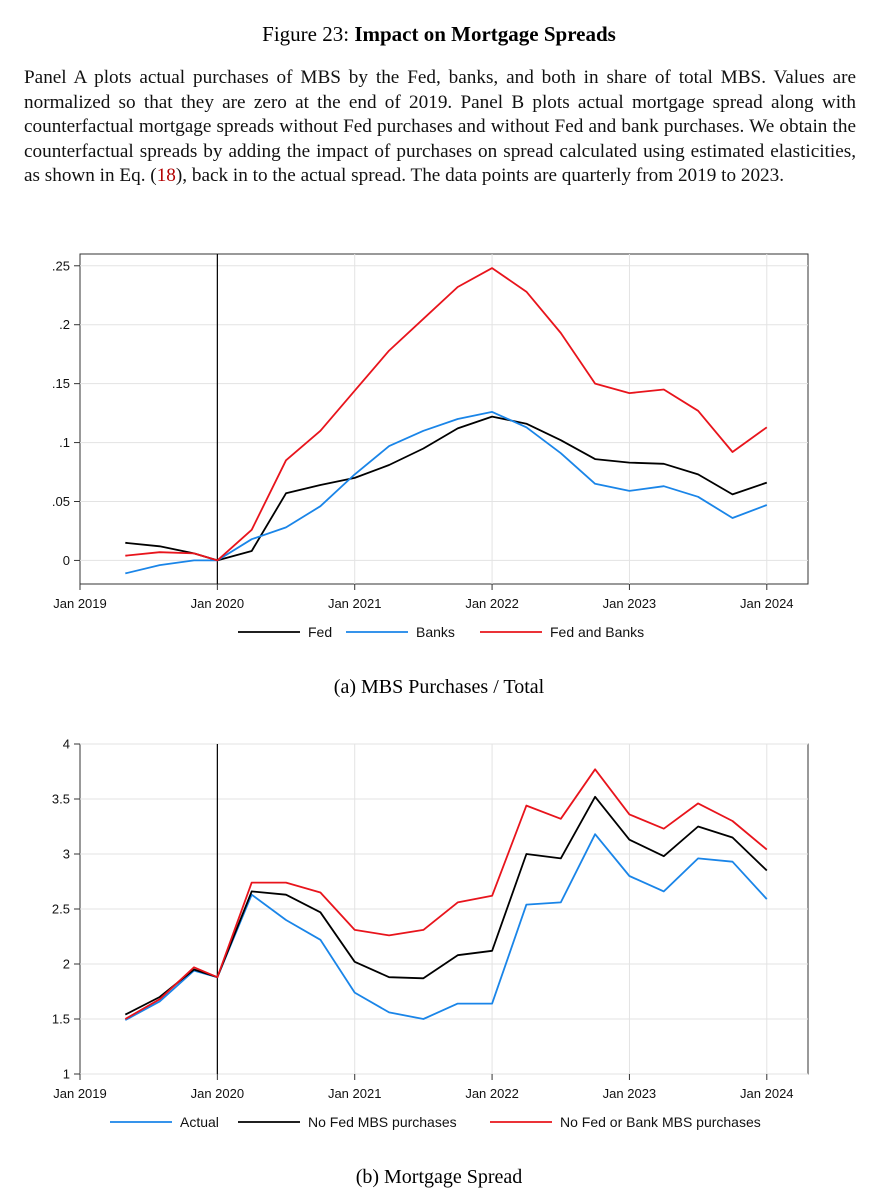 The width and height of the screenshot is (878, 1200). Describe the element at coordinates (485, 34) in the screenshot. I see `figure-title-text: Impact on Mortgage Spreads` at that location.